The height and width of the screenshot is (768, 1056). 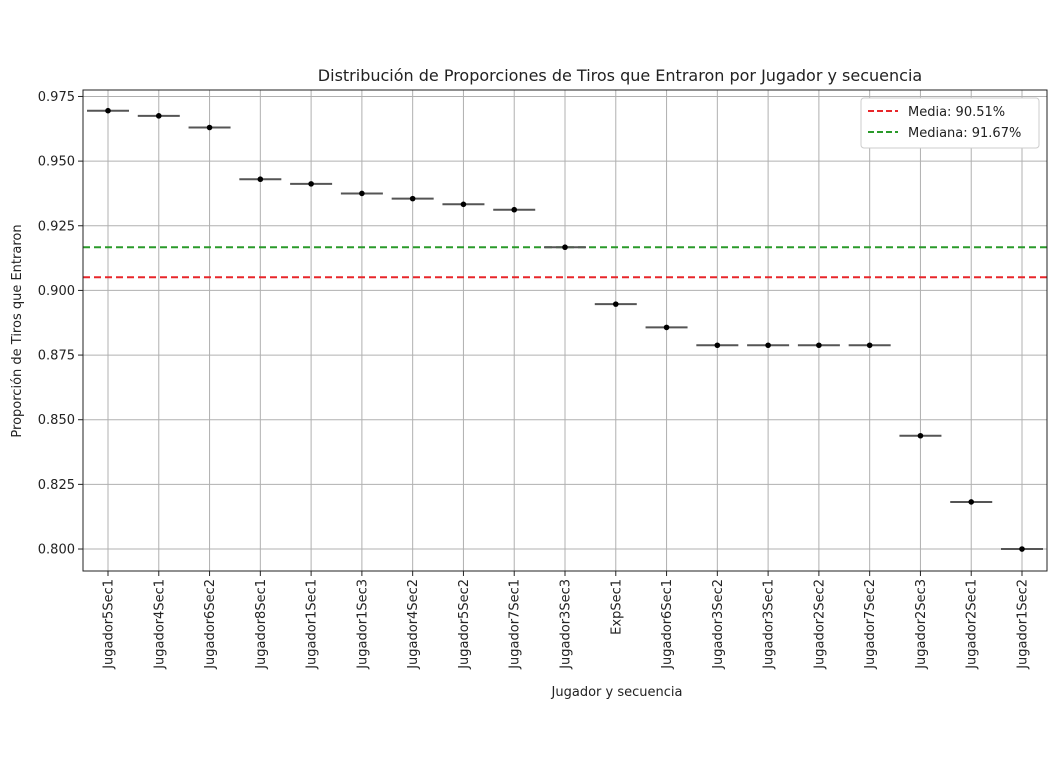 What do you see at coordinates (921, 624) in the screenshot?
I see `x-tick-label: Jugador2Sec3` at bounding box center [921, 624].